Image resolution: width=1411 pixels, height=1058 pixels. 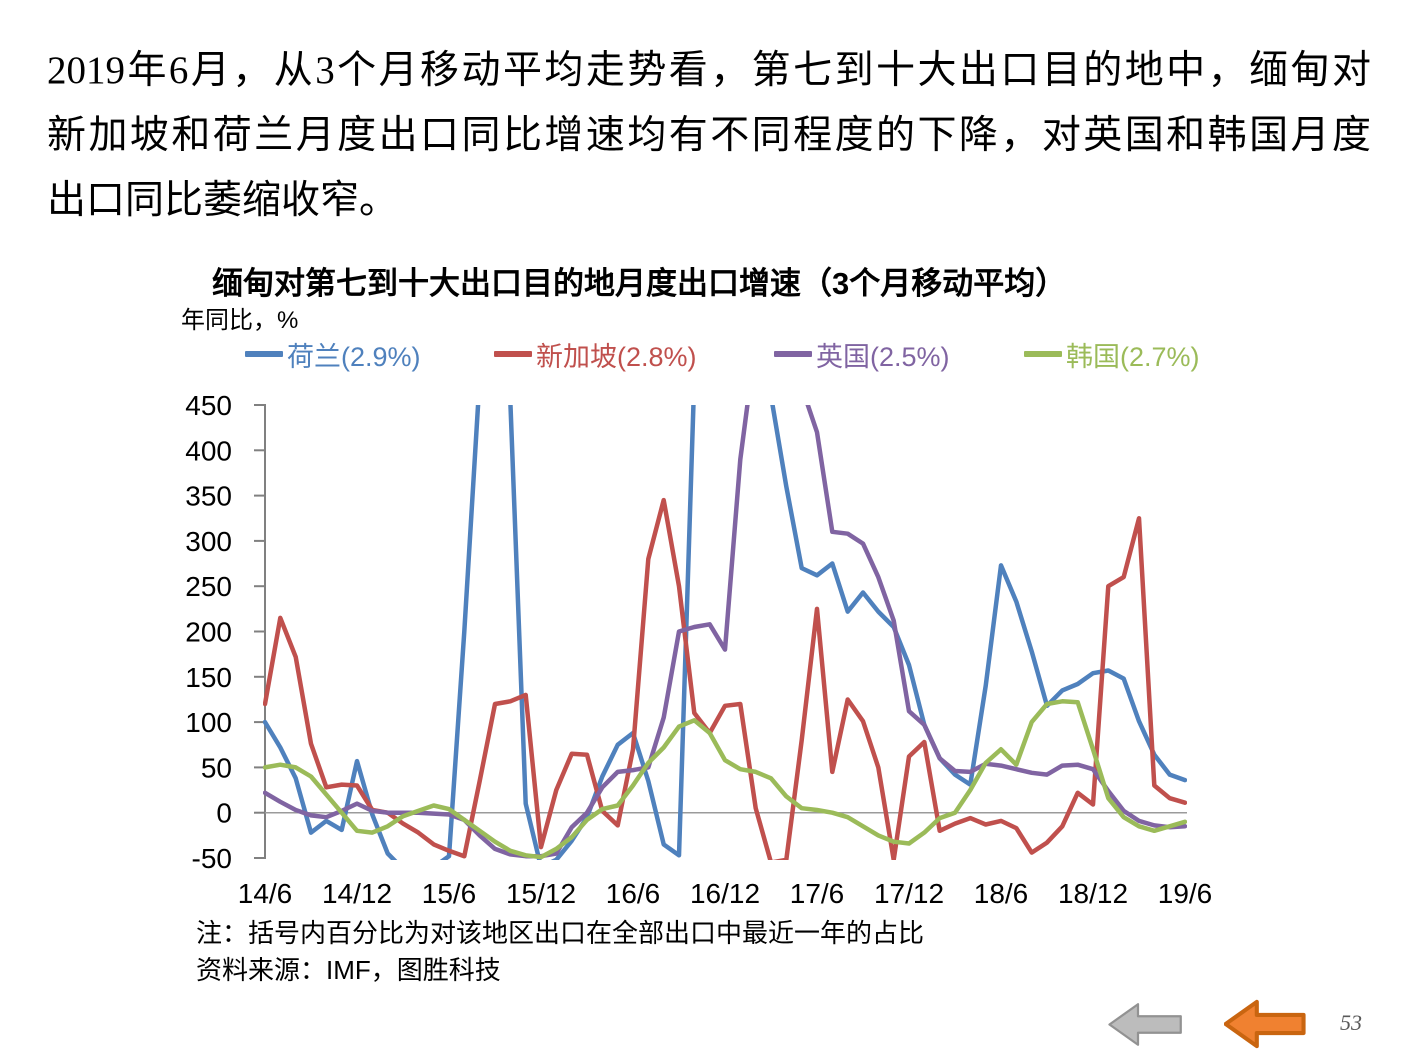 I want to click on series-line-korea, so click(x=725, y=779).